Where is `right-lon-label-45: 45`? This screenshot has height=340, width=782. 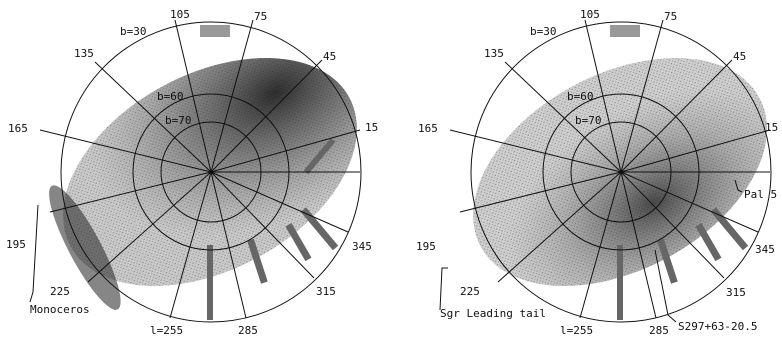 right-lon-label-45: 45 is located at coordinates (739, 56).